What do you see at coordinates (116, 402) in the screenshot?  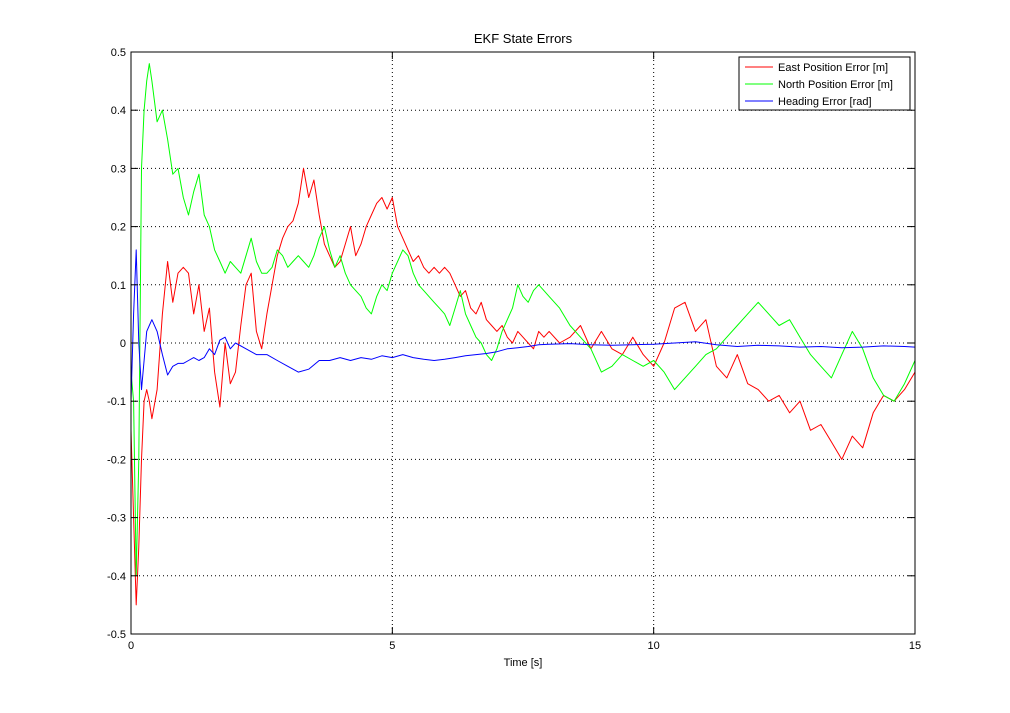 I see `y-tick-label: -0.1` at bounding box center [116, 402].